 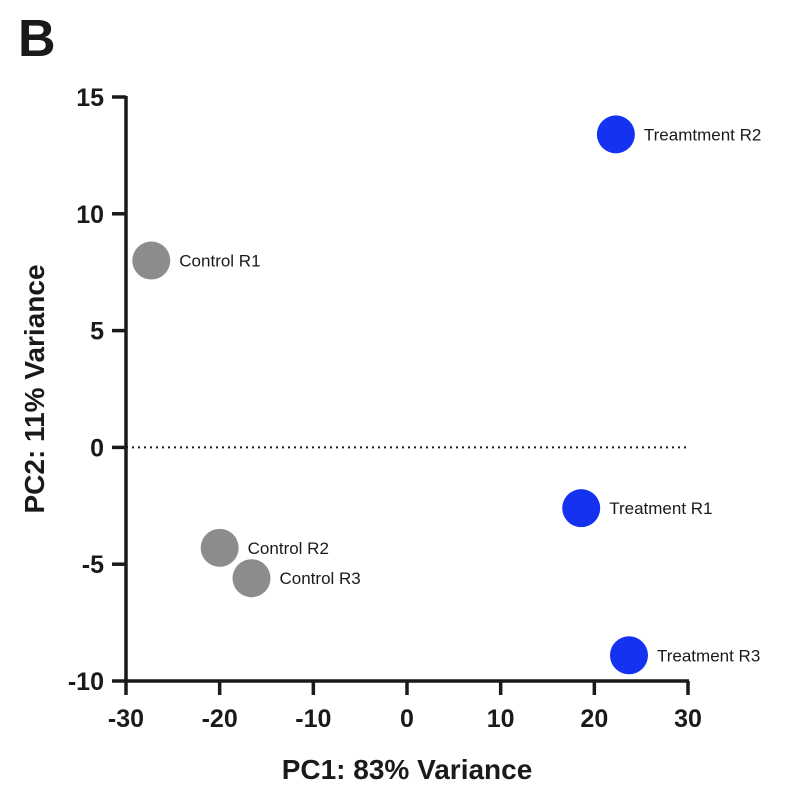 I want to click on data-point-treatment: Treatment R3, so click(x=684, y=655).